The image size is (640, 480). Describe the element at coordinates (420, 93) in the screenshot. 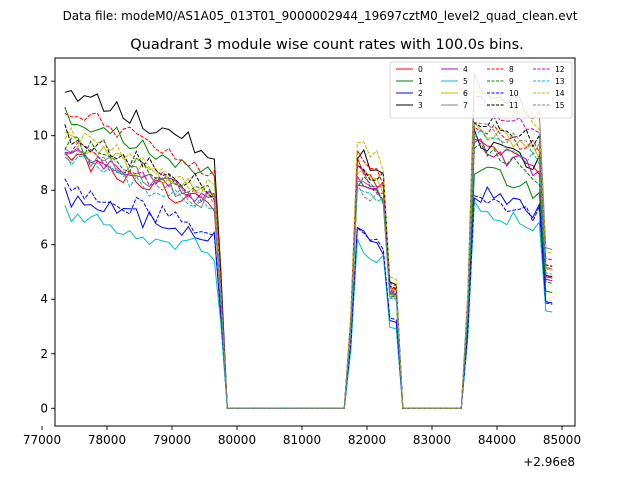

I see `legend-label-2: 2` at that location.